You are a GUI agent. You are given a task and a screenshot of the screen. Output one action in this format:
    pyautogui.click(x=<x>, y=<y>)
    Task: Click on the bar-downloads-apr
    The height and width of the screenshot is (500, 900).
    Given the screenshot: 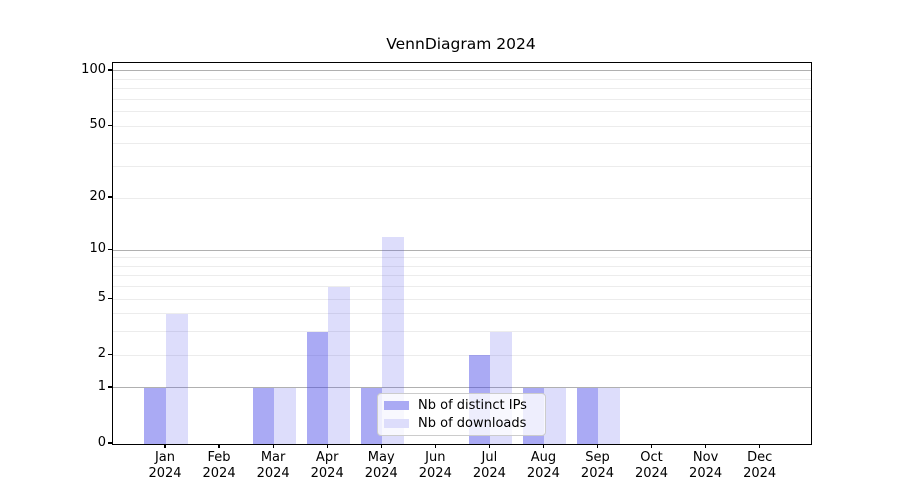 What is the action you would take?
    pyautogui.click(x=339, y=365)
    